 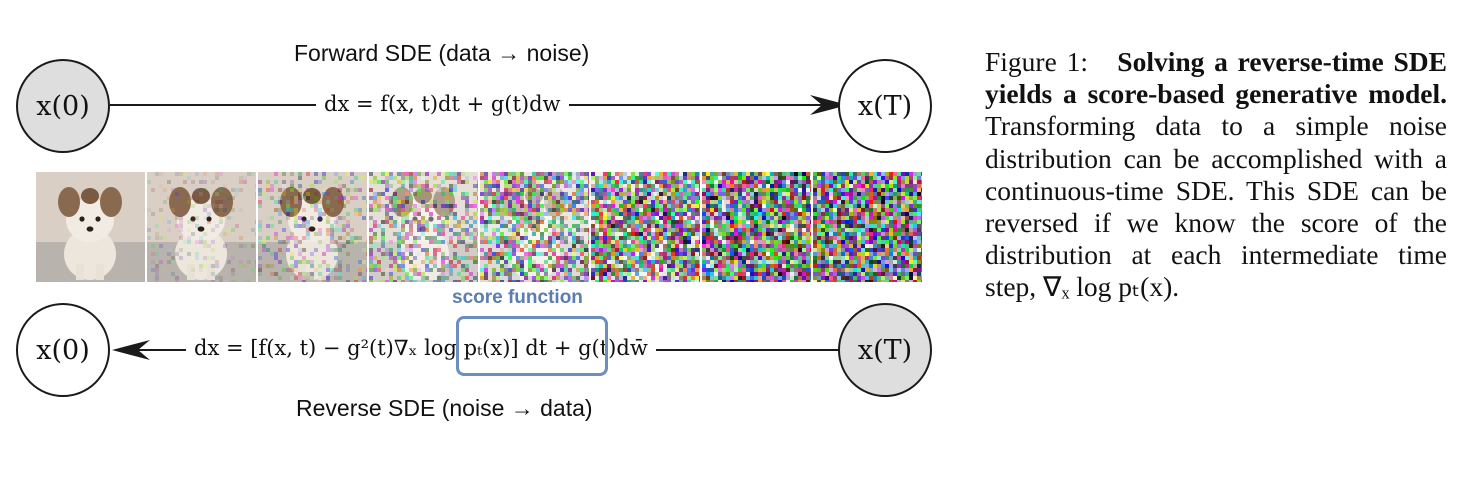 I want to click on reverse-end-node: x(0), so click(x=63, y=350).